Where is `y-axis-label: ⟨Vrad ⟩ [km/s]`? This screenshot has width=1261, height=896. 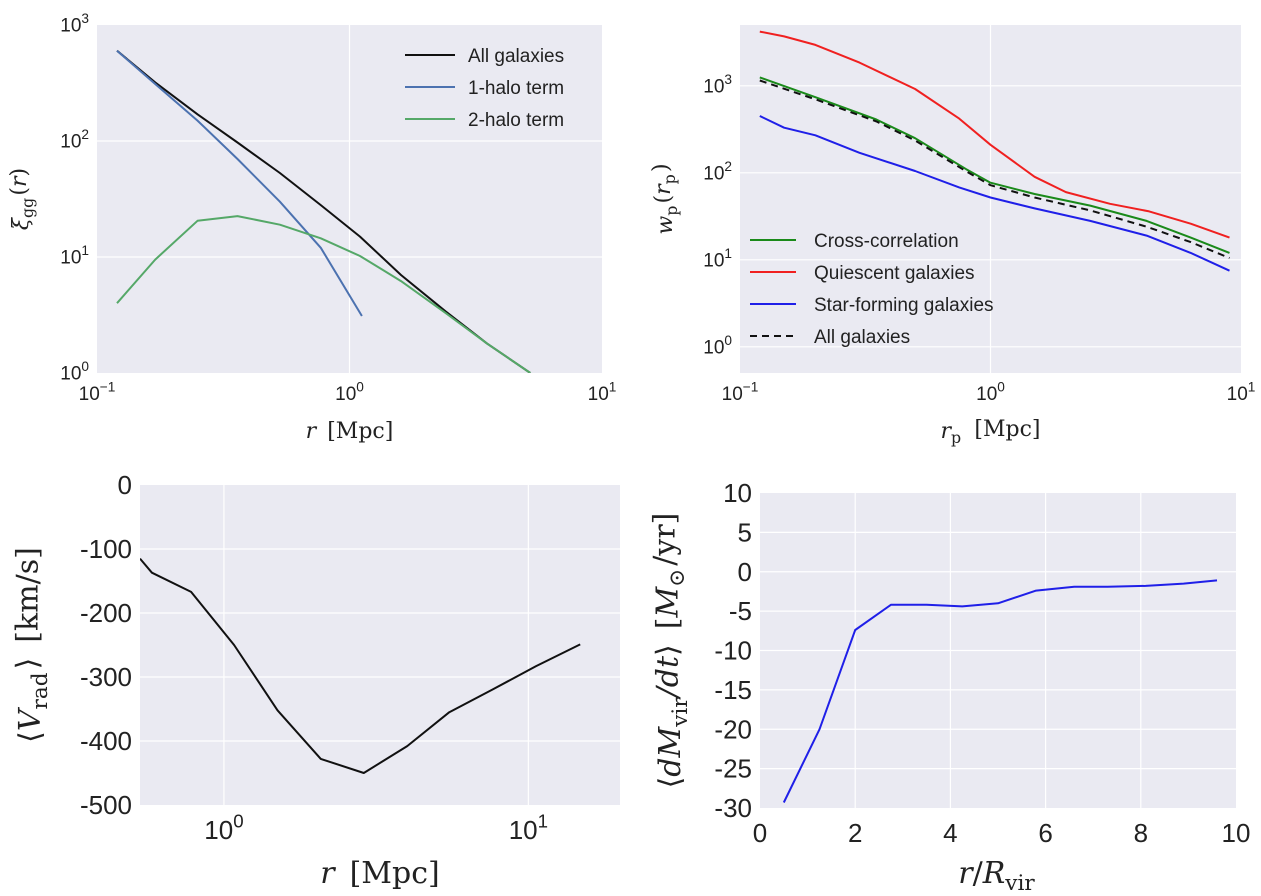 y-axis-label: ⟨Vrad ⟩ [km/s] is located at coordinates (31, 645).